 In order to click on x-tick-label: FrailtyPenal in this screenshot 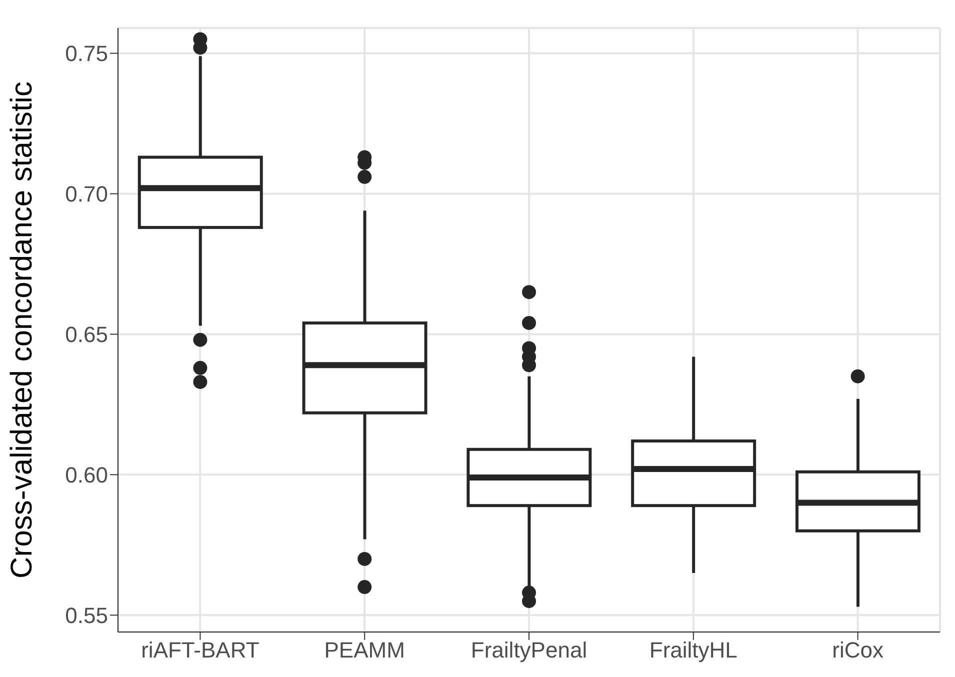, I will do `click(529, 650)`.